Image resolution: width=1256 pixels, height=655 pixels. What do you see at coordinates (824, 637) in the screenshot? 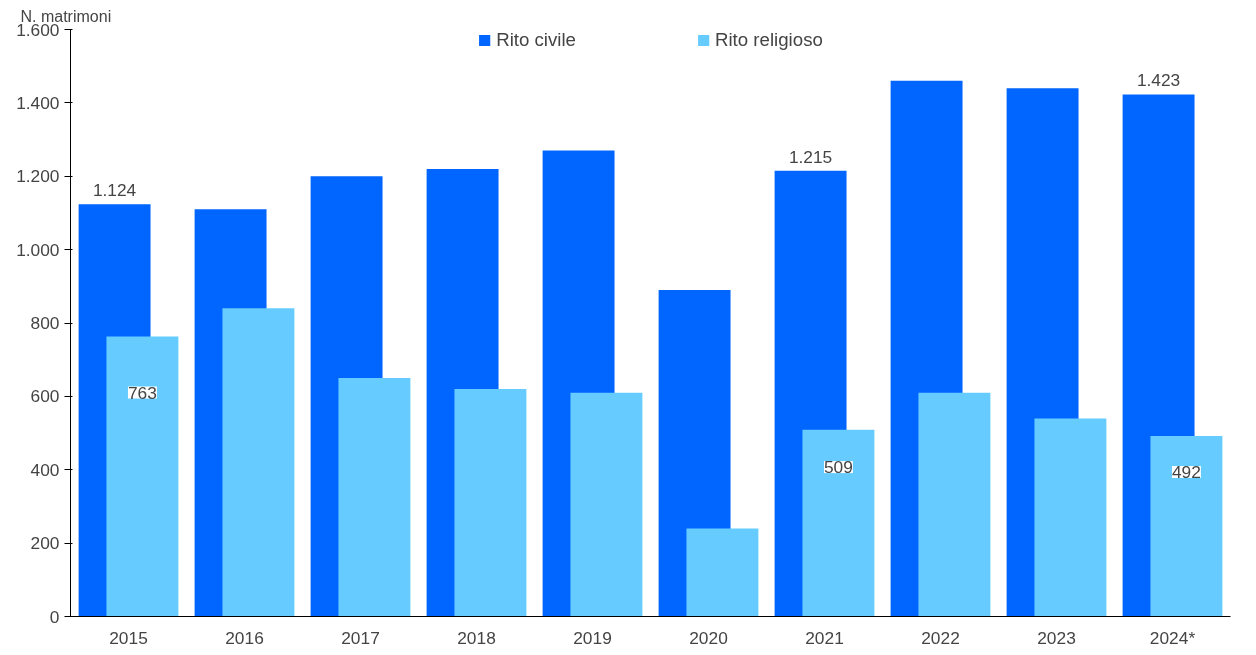
I see `x-tick-label: 2021` at bounding box center [824, 637].